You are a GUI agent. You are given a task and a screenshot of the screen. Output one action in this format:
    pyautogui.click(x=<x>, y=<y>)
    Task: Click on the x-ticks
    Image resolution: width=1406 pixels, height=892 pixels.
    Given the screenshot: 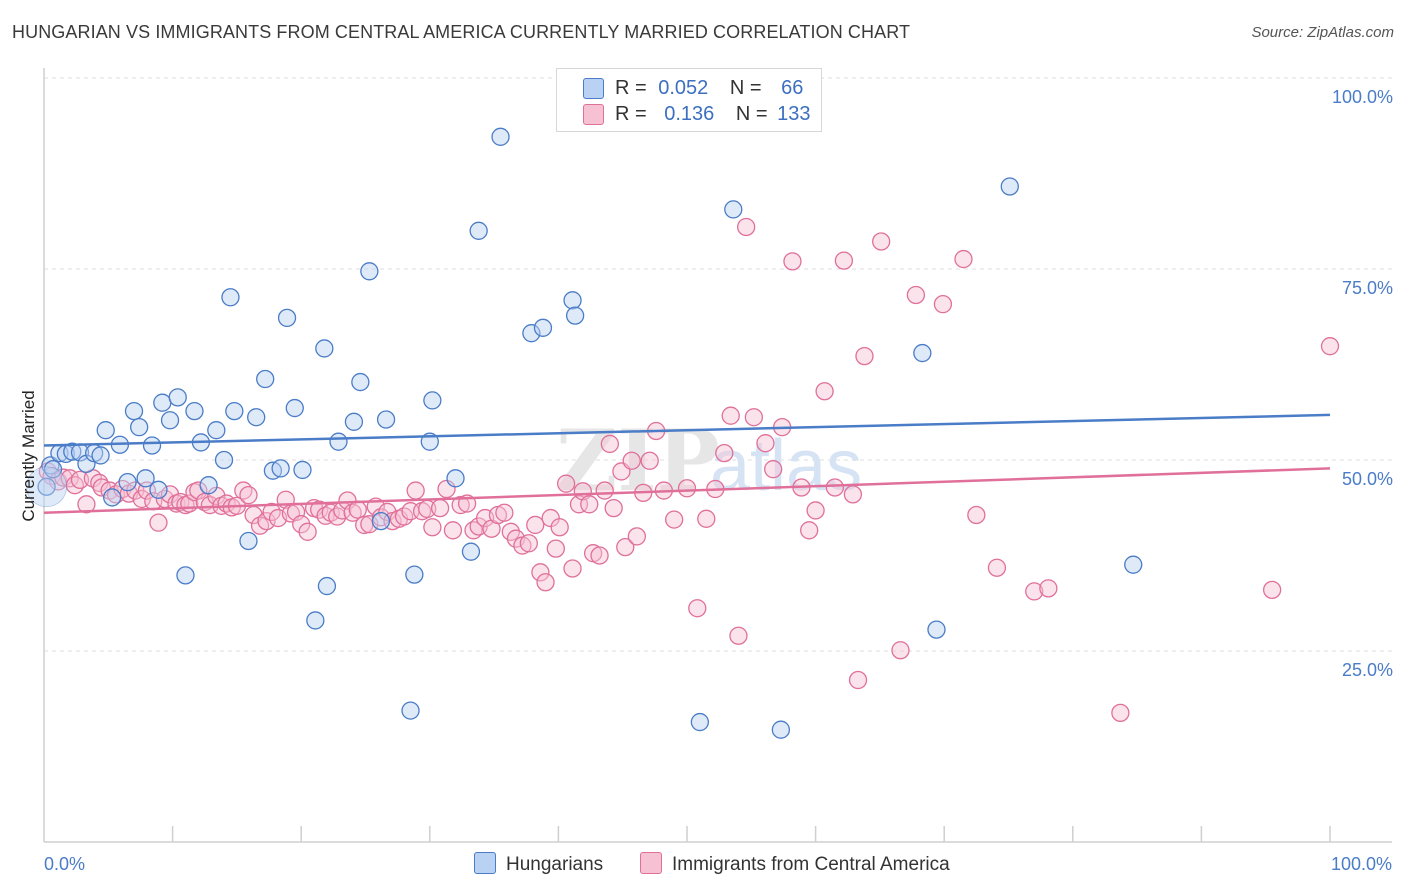 What is the action you would take?
    pyautogui.click(x=751, y=834)
    